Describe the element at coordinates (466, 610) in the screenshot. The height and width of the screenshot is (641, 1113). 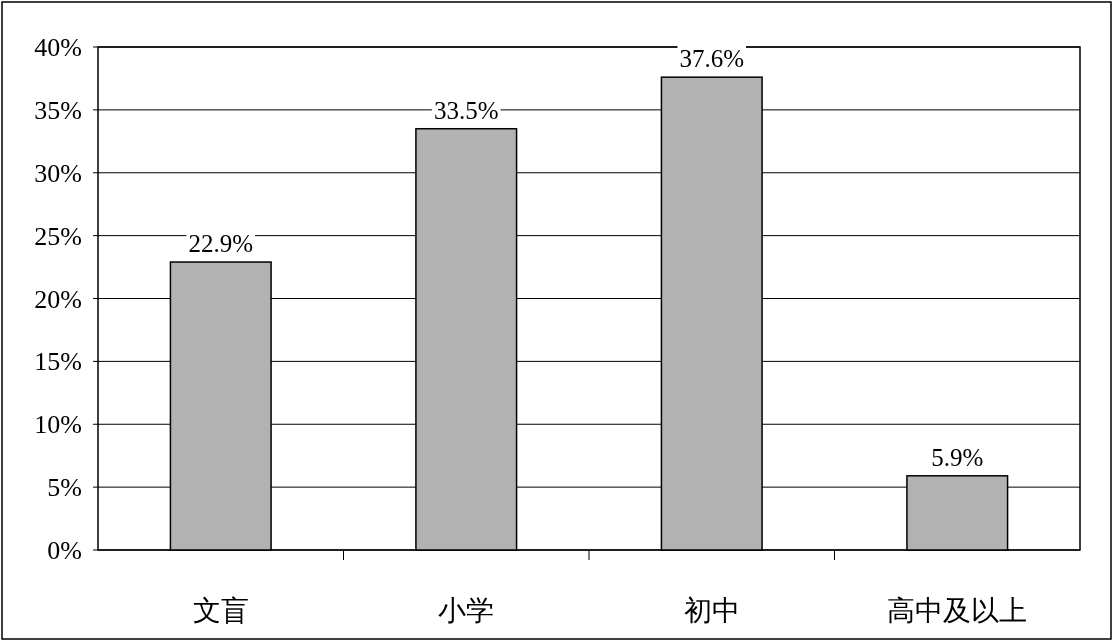
I see `x-tick-label: 小学` at that location.